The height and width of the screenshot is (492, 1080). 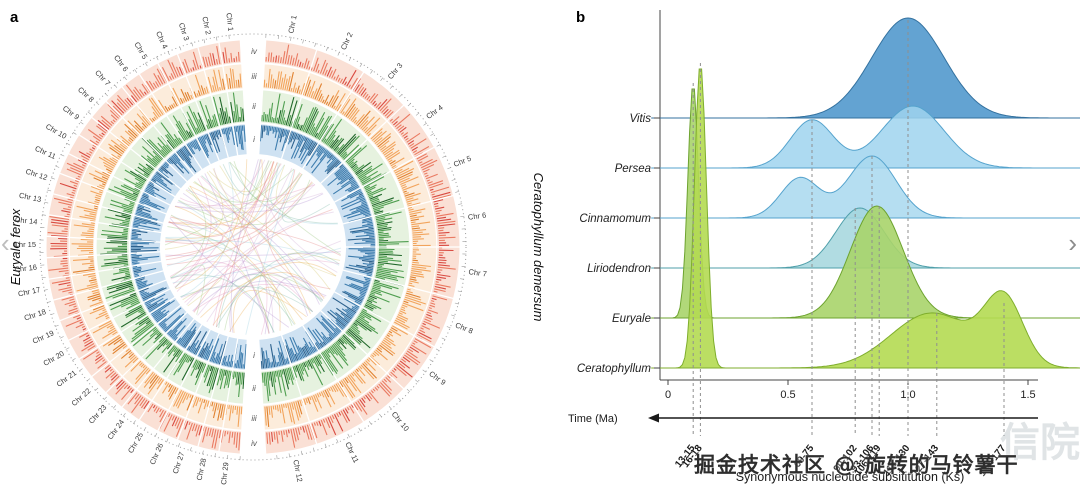 I want to click on species-name-left: Euryale ferox, so click(x=15, y=246).